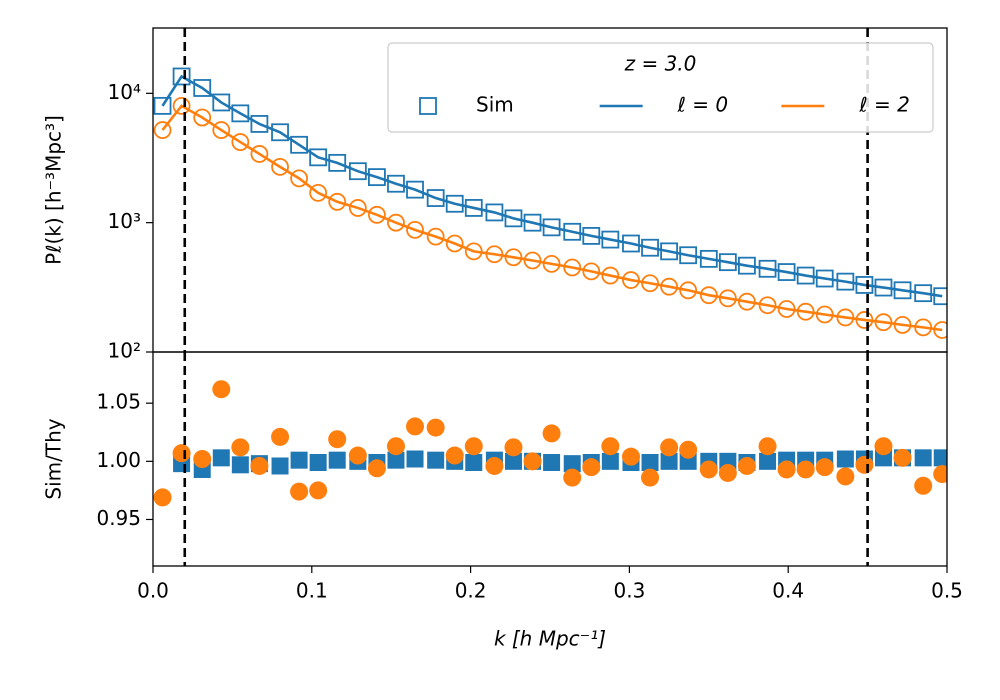  What do you see at coordinates (883, 105) in the screenshot?
I see `legend-label: ℓ = 2` at bounding box center [883, 105].